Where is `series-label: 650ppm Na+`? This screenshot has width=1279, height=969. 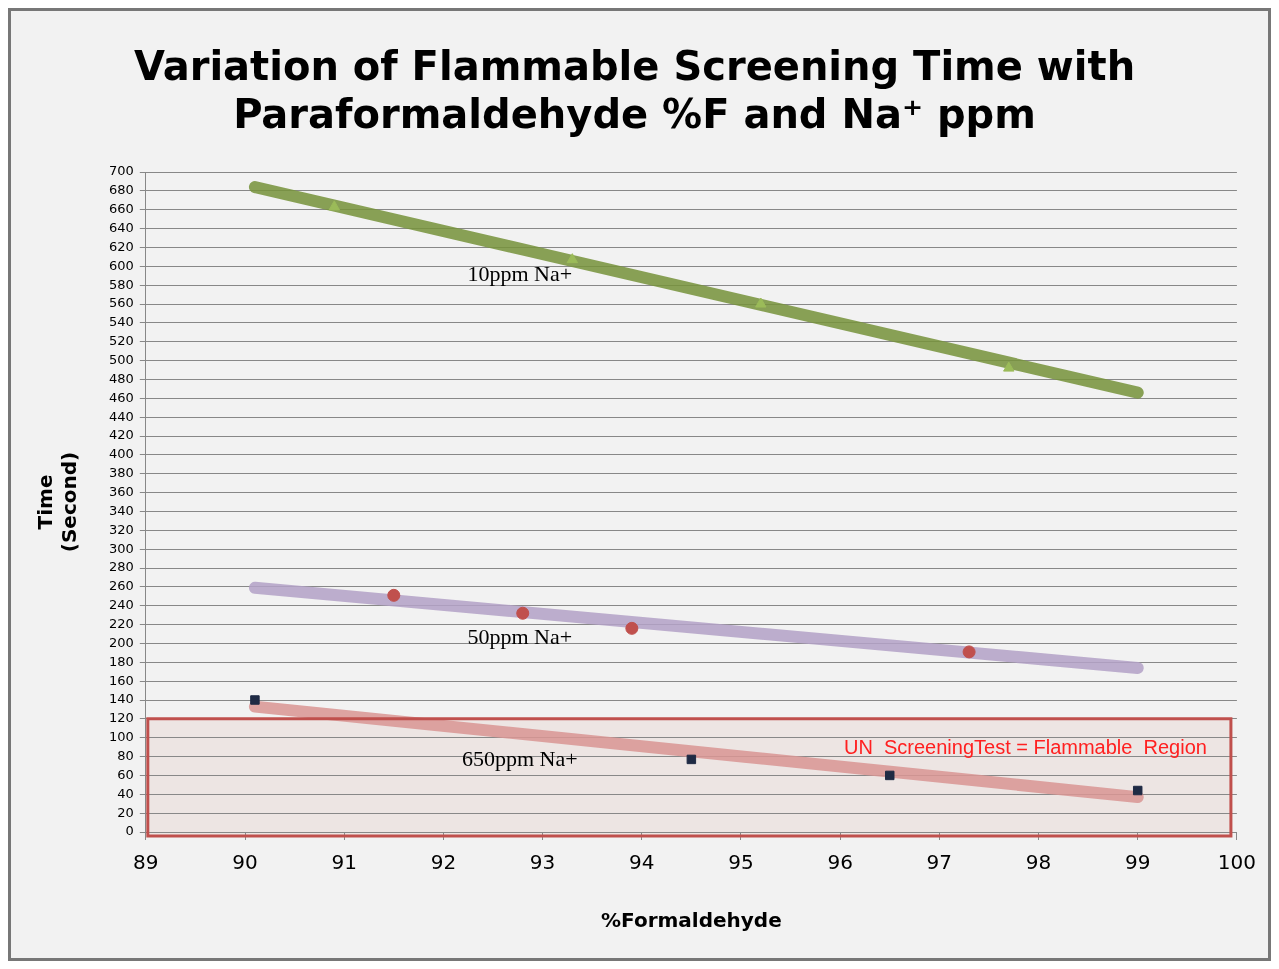 series-label: 650ppm Na+ is located at coordinates (519, 758).